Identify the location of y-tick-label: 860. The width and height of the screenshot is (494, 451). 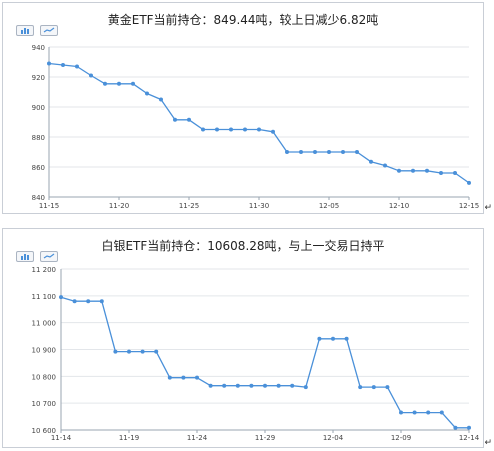
(38, 168).